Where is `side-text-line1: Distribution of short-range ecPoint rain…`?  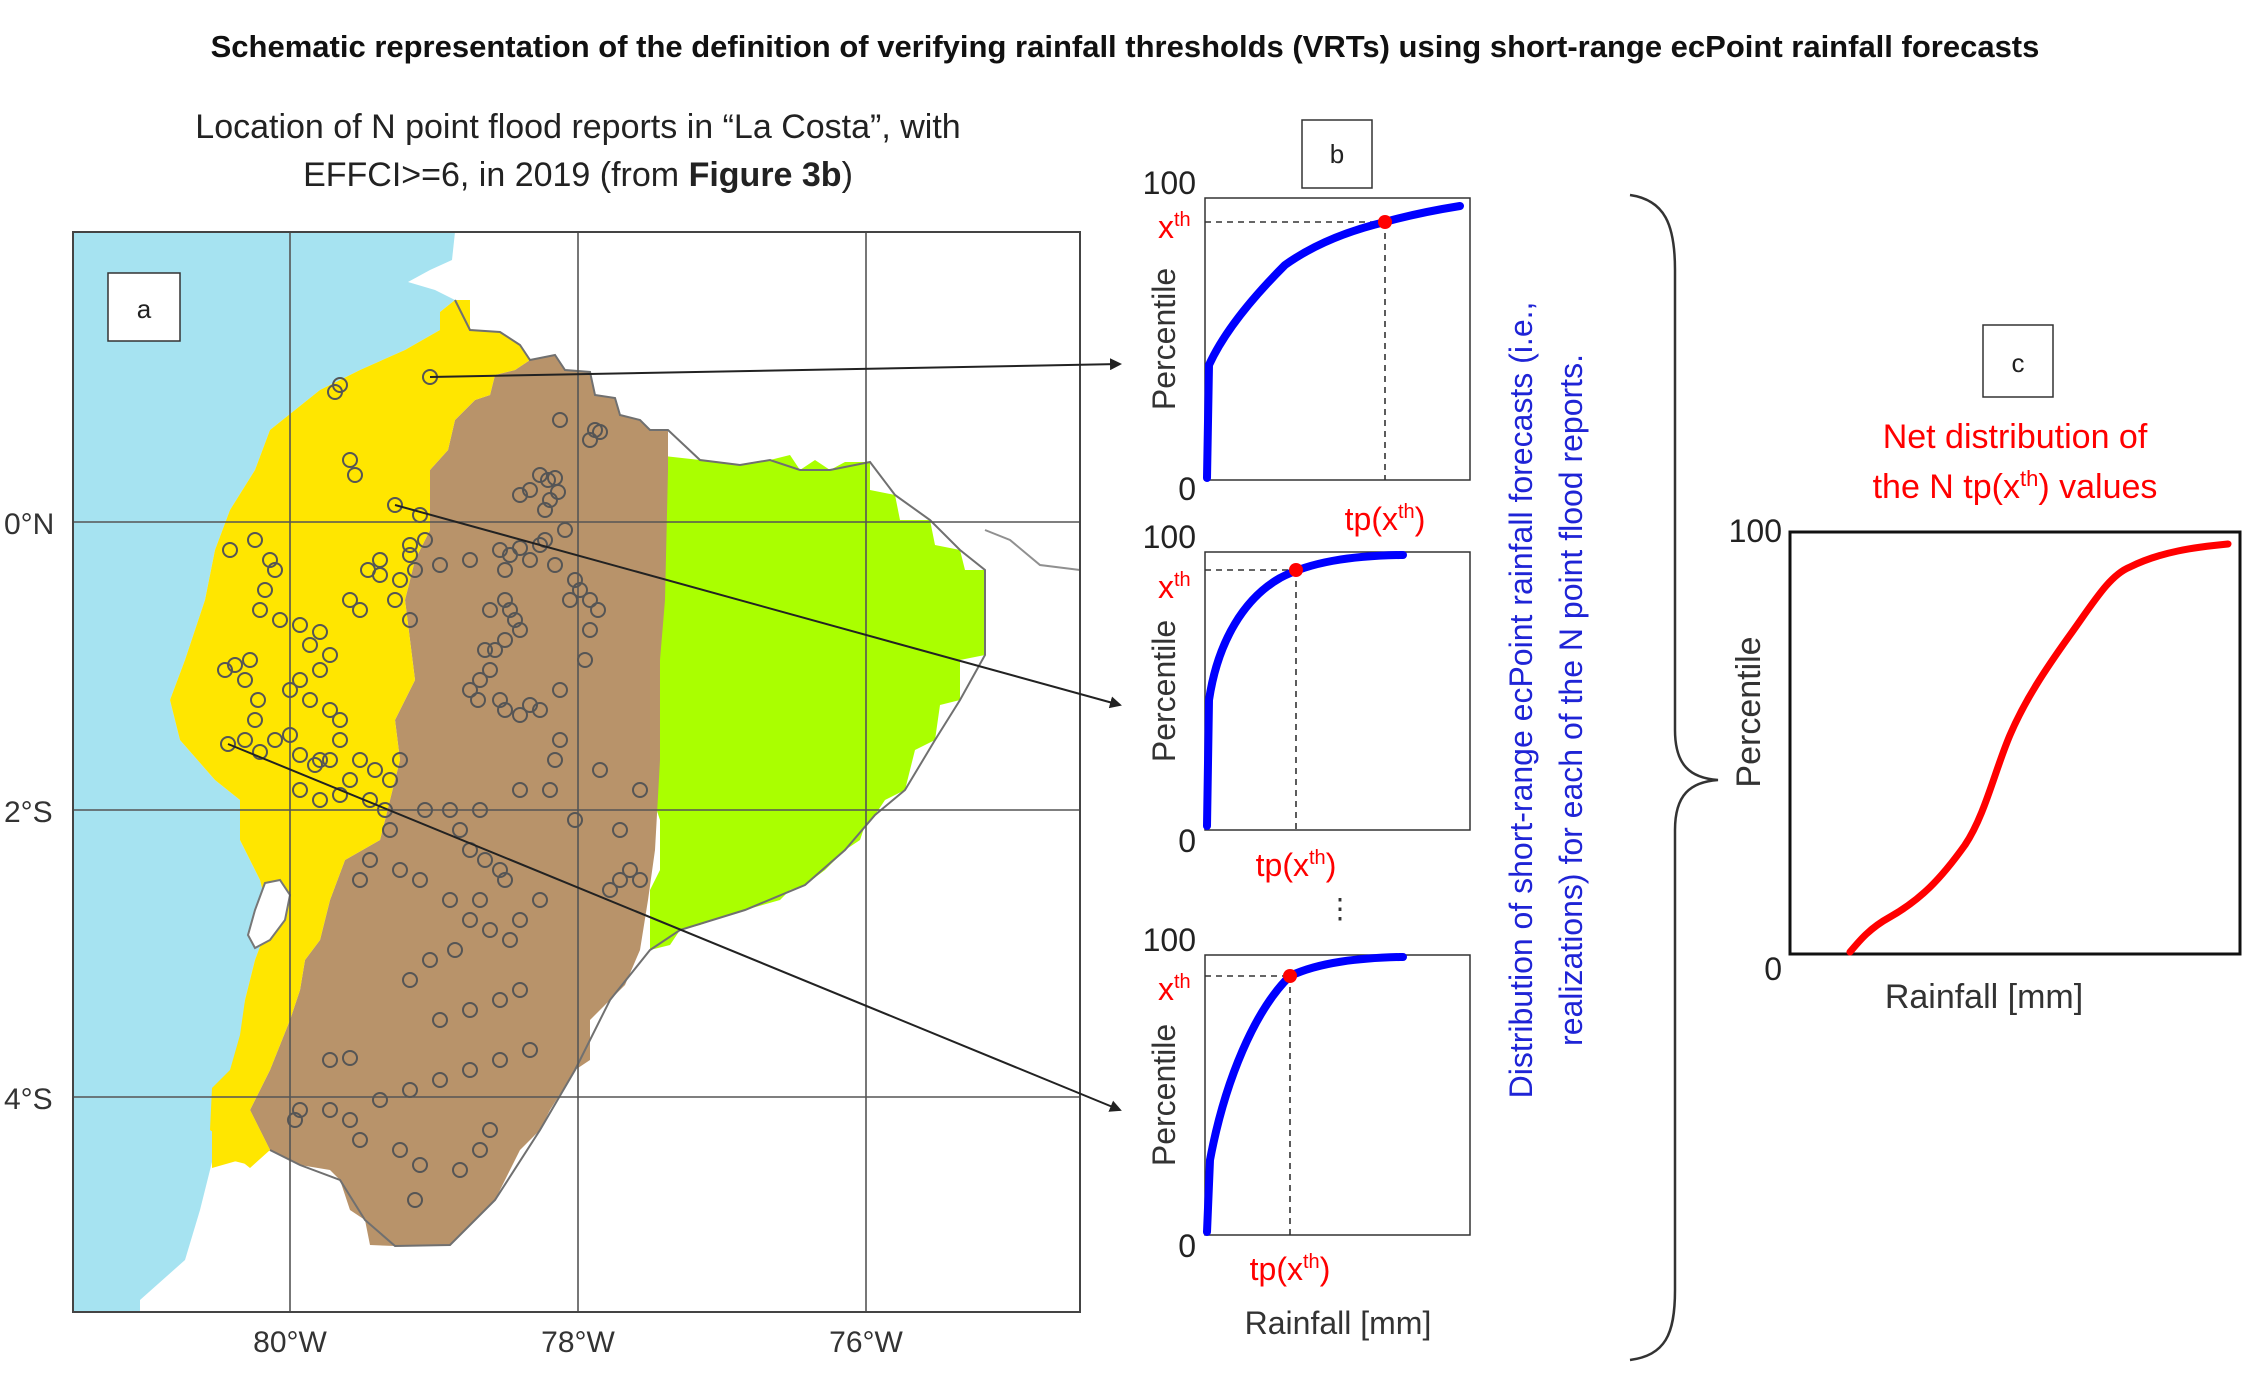
side-text-line1: Distribution of short-range ecPoint rain… is located at coordinates (1521, 700).